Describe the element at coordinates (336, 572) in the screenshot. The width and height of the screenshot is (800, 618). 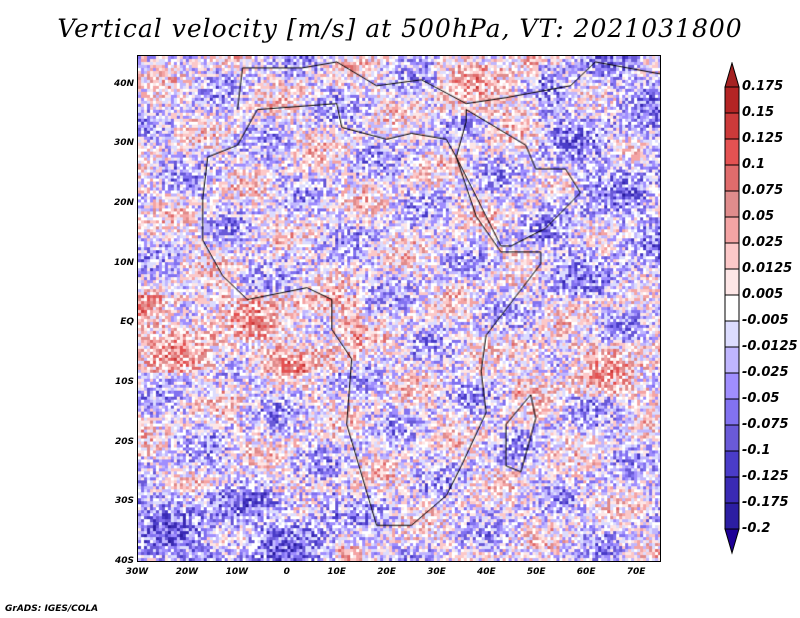
I see `x-tick-label: 10E` at that location.